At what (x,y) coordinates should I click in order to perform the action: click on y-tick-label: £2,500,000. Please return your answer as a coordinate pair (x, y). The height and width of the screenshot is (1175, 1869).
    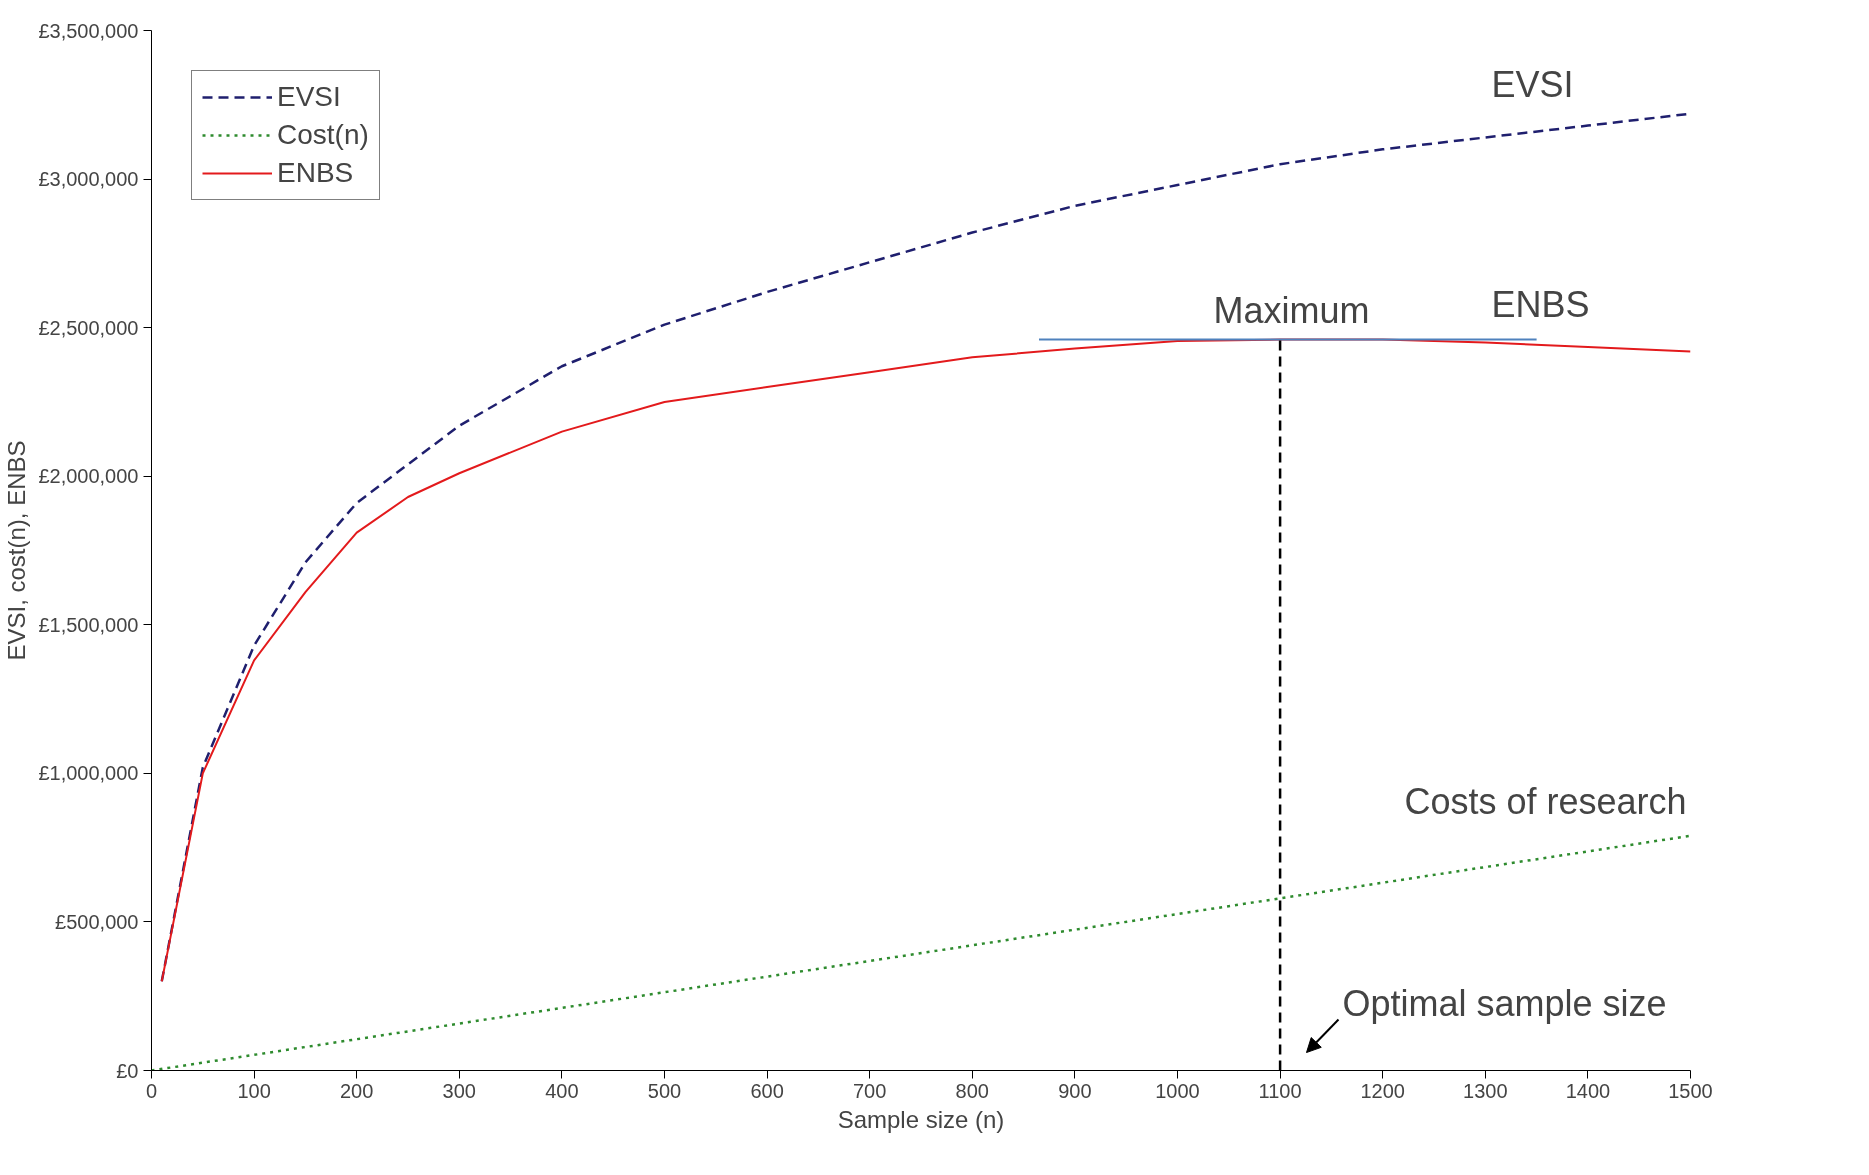
    Looking at the image, I should click on (88, 327).